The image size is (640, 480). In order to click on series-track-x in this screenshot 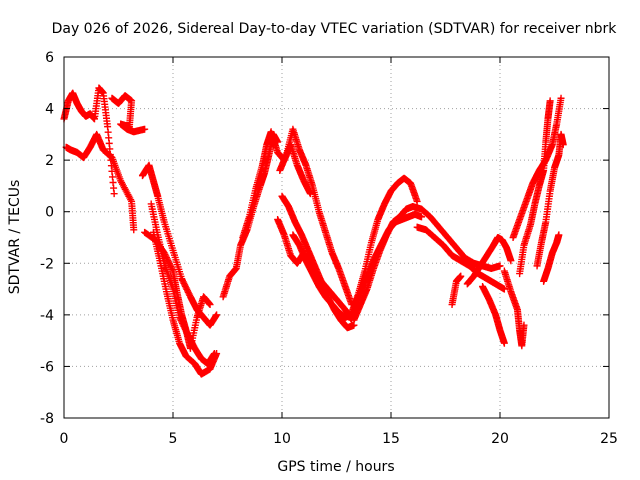, I will do `click(550, 200)`.